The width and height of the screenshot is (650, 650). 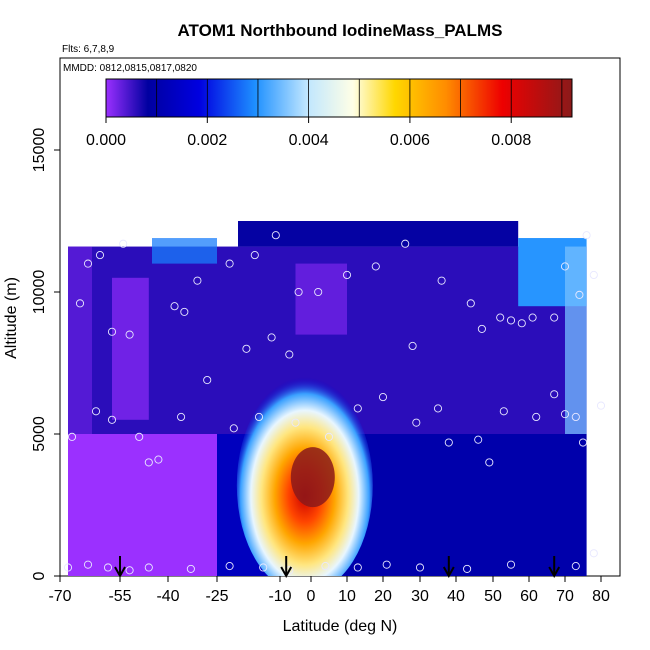 I want to click on y-tick-label: 15000, so click(x=39, y=150).